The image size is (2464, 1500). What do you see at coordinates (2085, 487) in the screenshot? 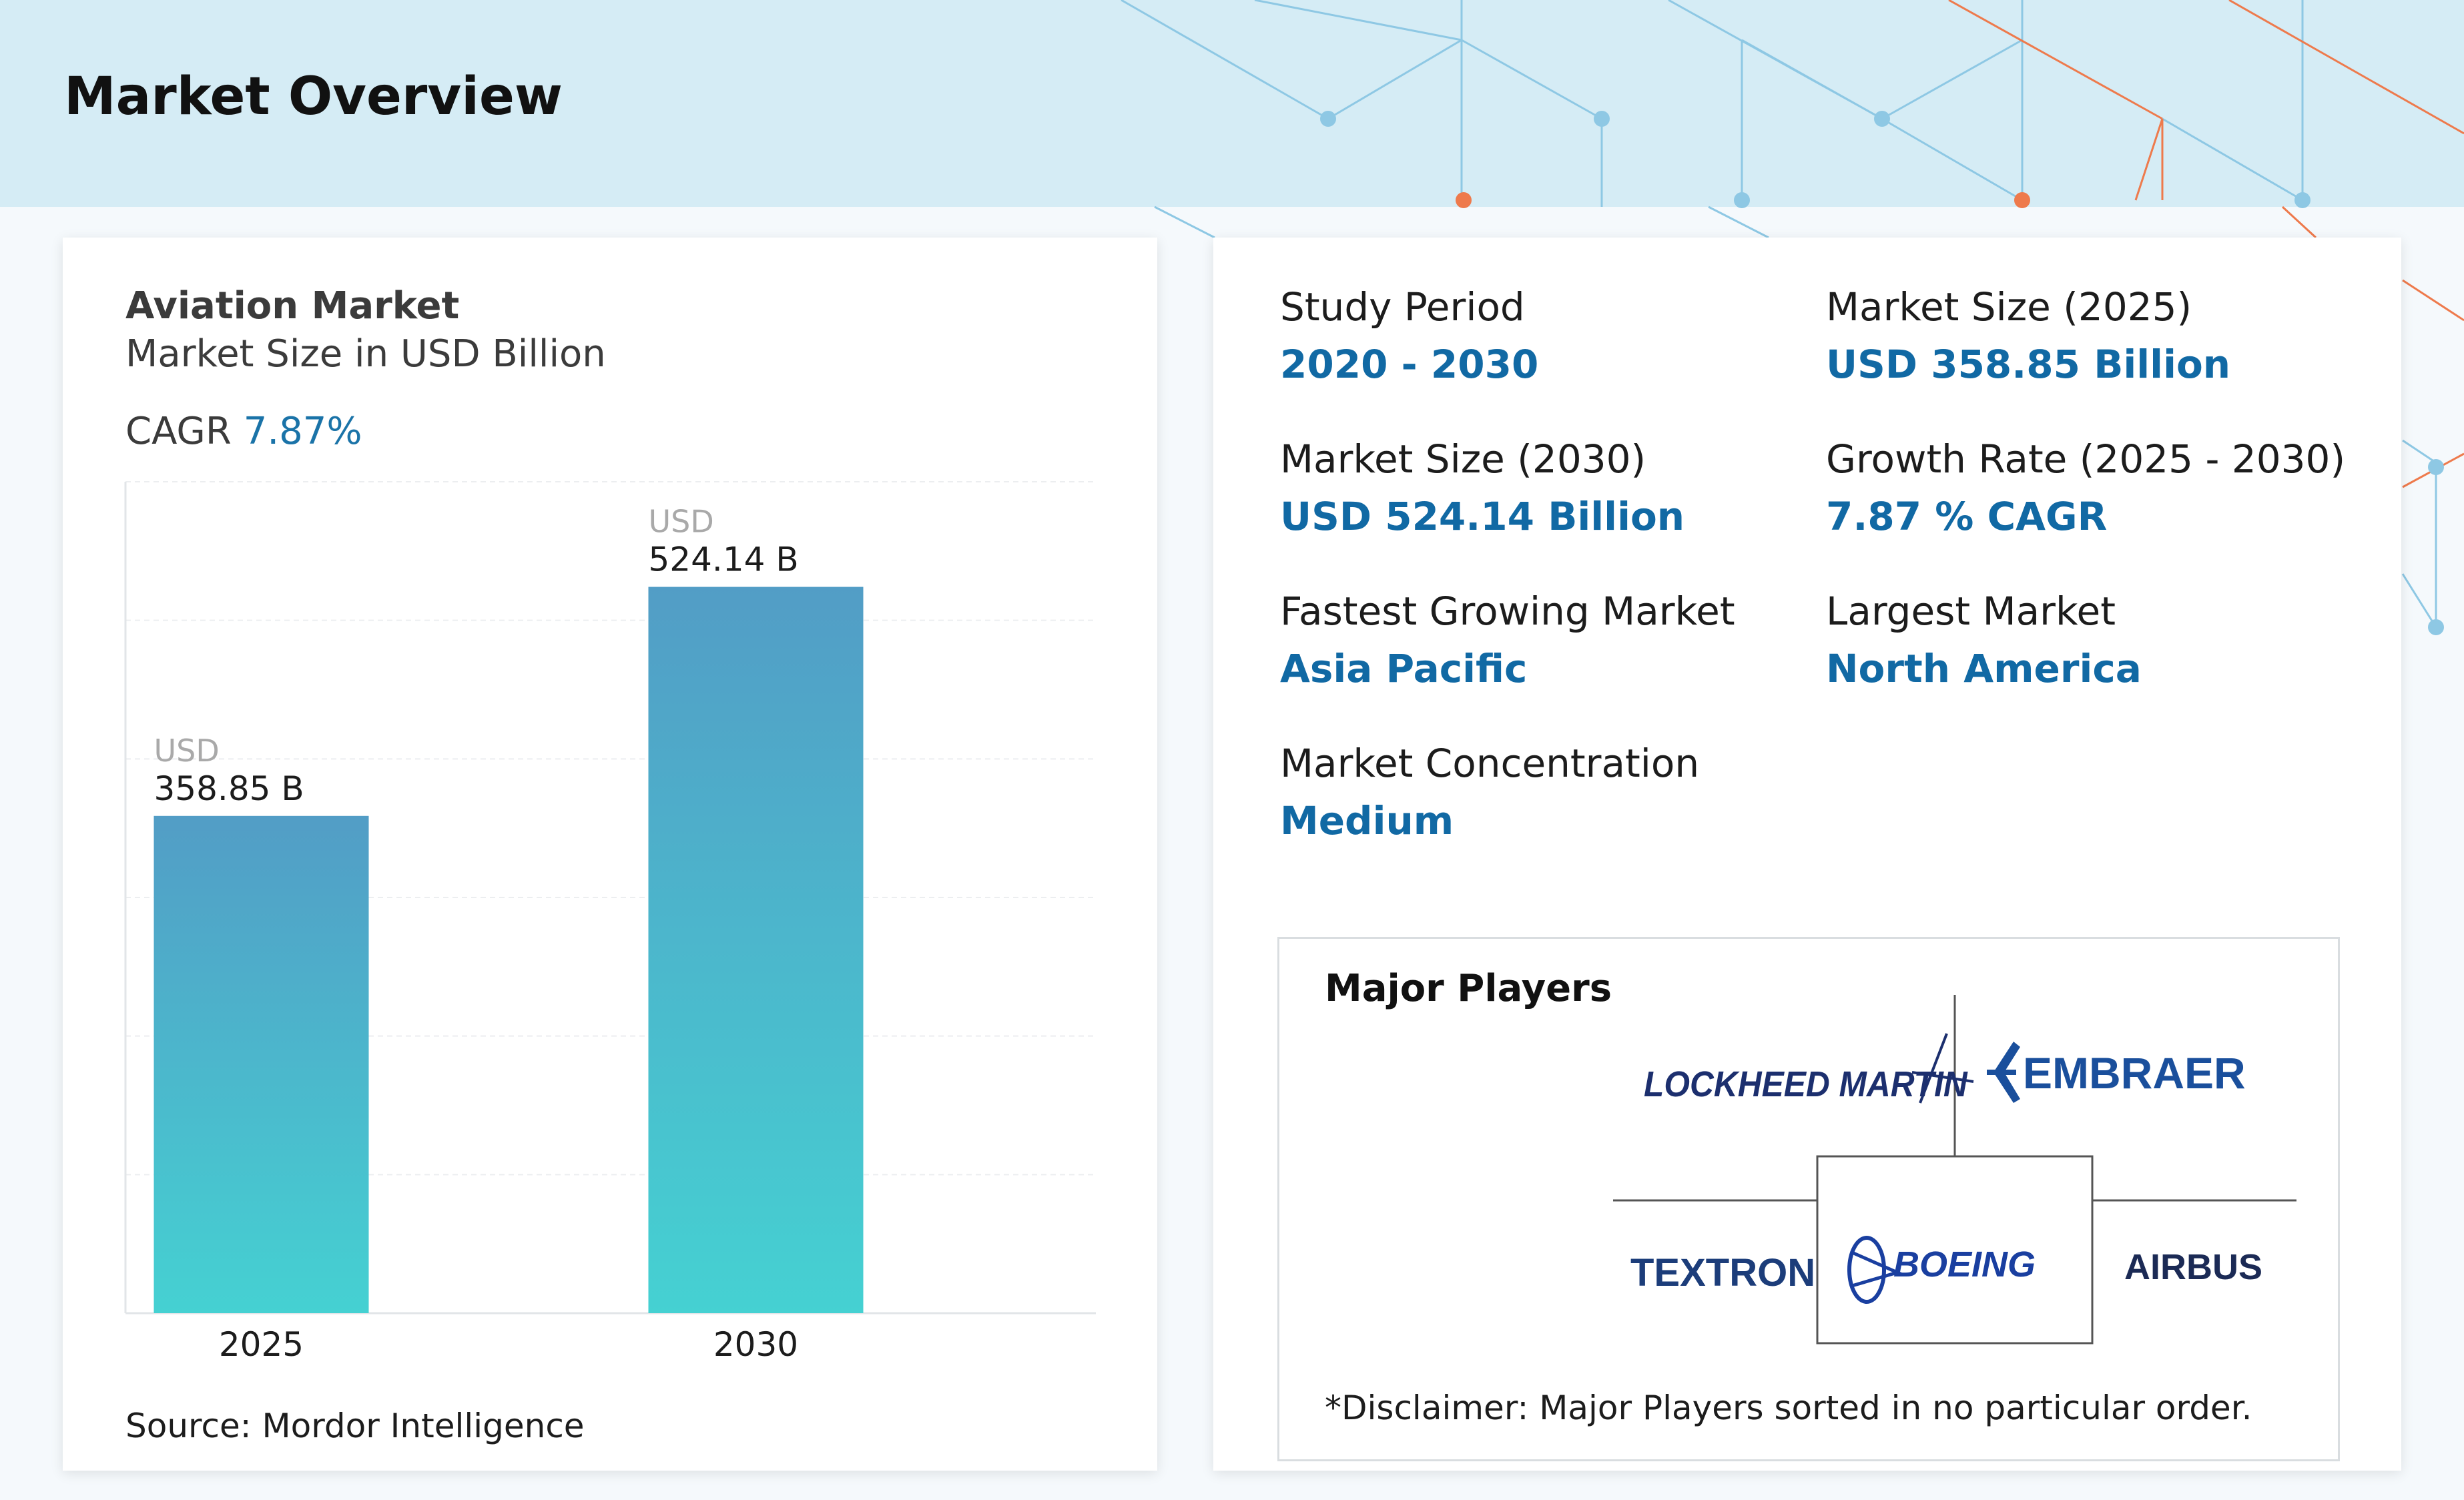
I see `stat-growth-rate: Growth Rate (2025 - 2030) 7.87 % CAGR` at bounding box center [2085, 487].